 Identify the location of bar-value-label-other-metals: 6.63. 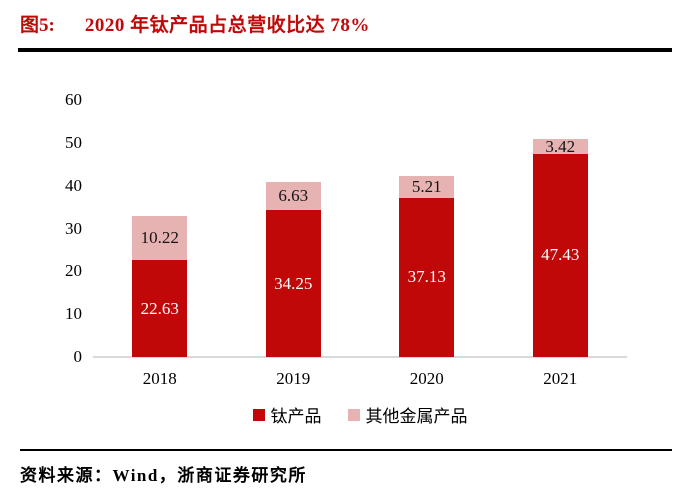
(293, 196).